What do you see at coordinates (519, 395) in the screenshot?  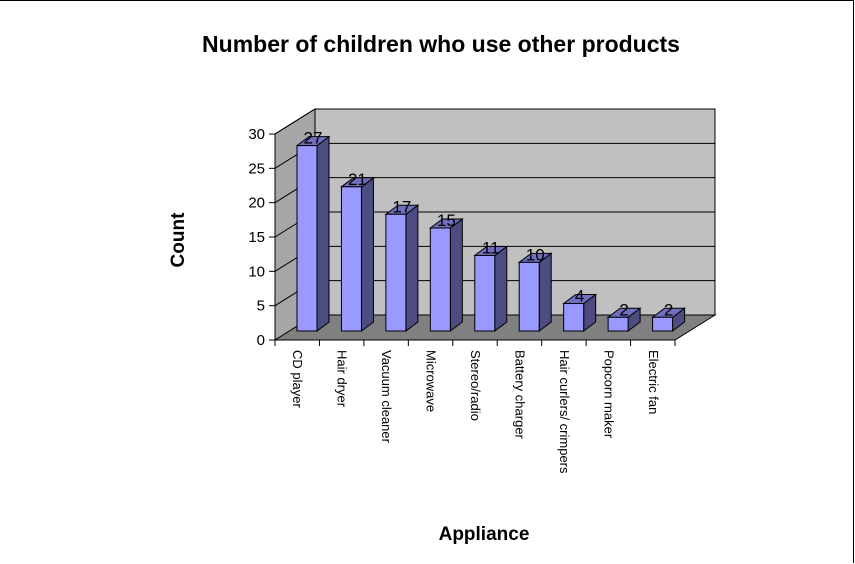 I see `category-label: Battery charger` at bounding box center [519, 395].